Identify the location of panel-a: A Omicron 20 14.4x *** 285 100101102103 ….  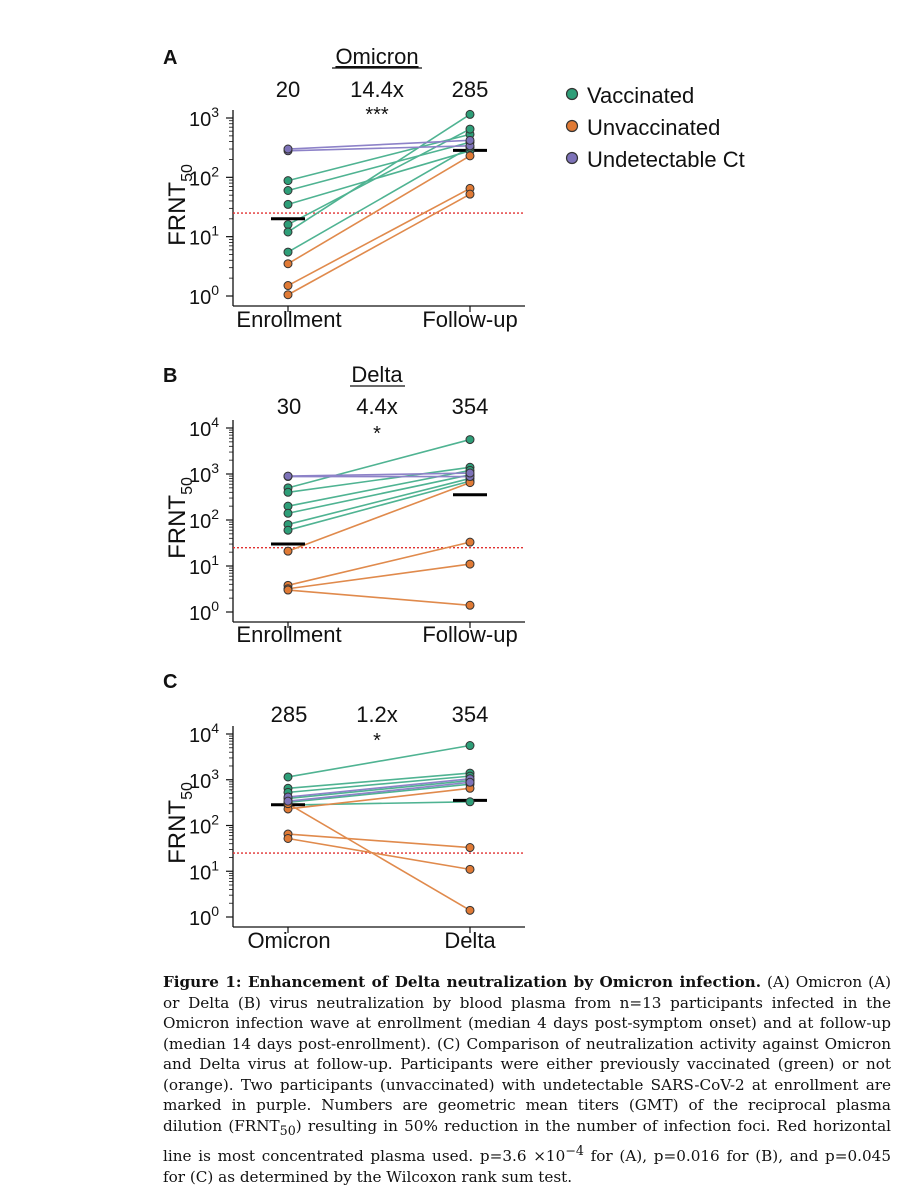
(344, 188).